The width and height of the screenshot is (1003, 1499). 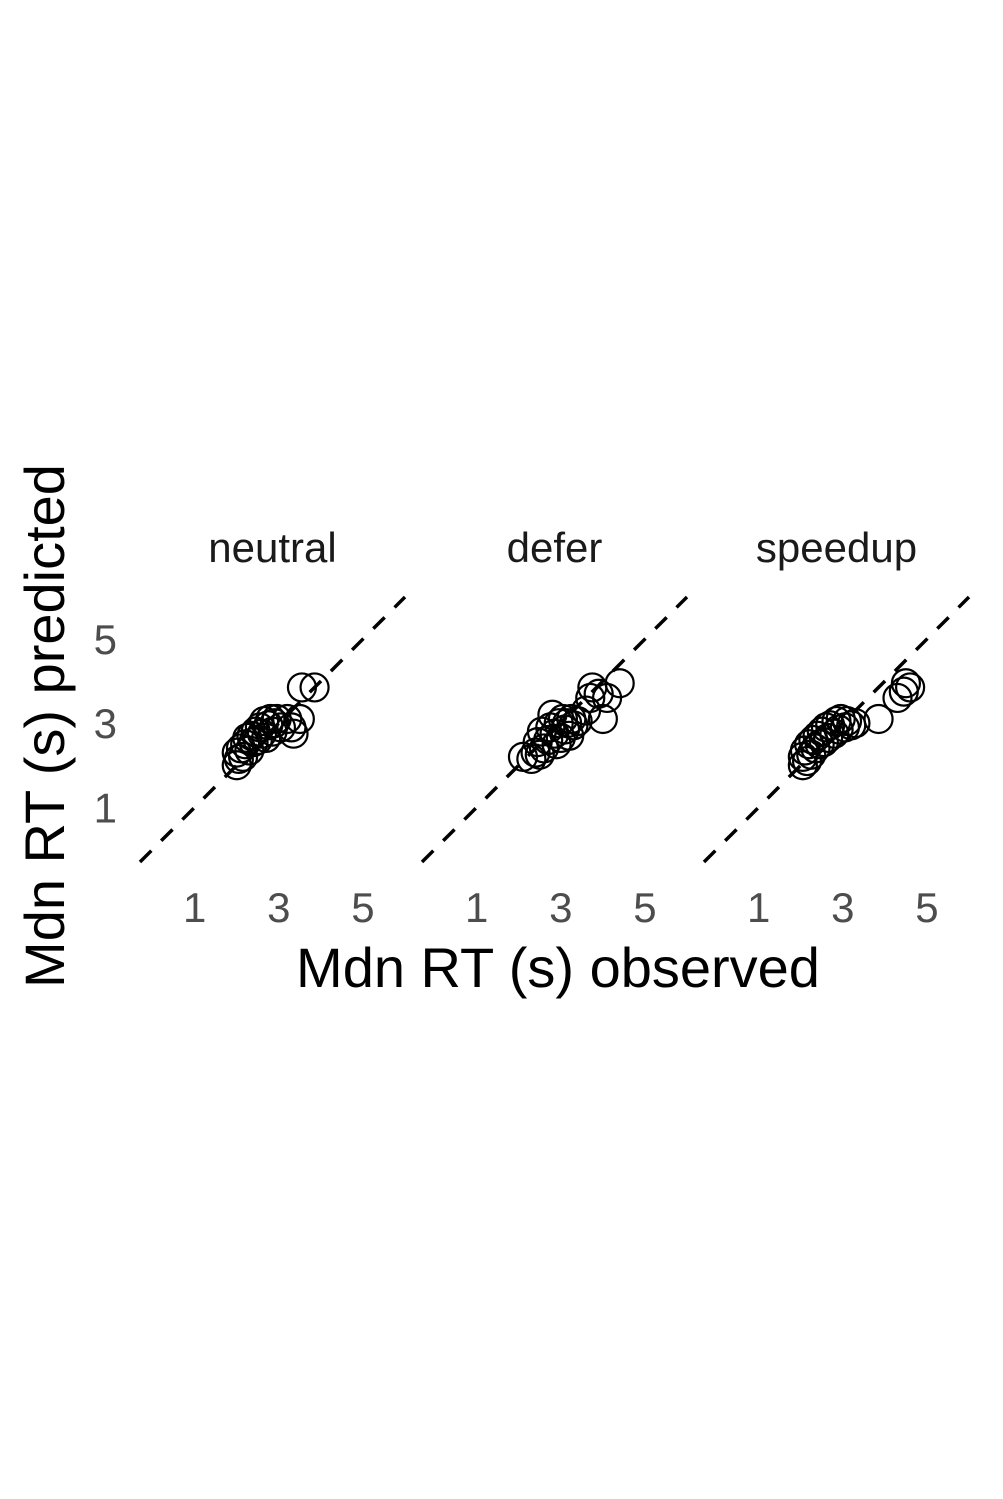 What do you see at coordinates (105, 807) in the screenshot?
I see `y-tick-label: 1` at bounding box center [105, 807].